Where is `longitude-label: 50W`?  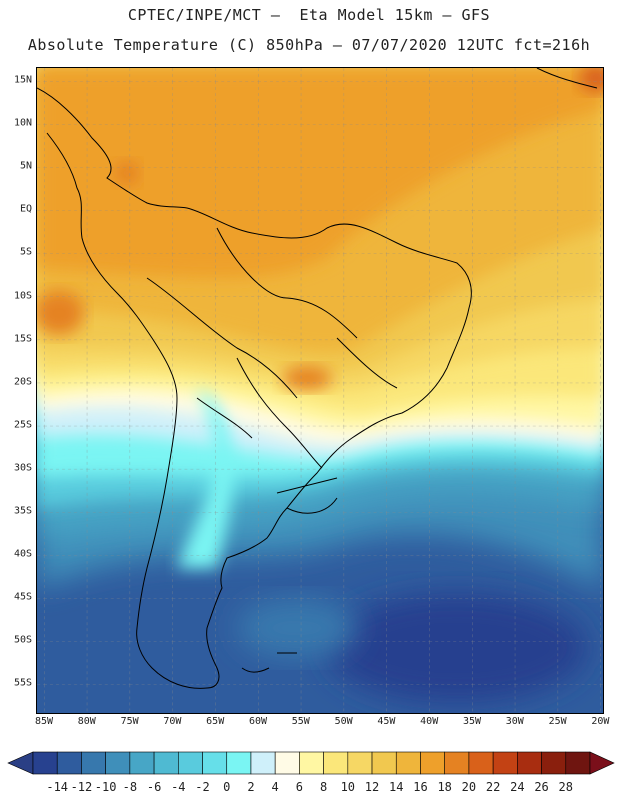 longitude-label: 50W is located at coordinates (343, 721).